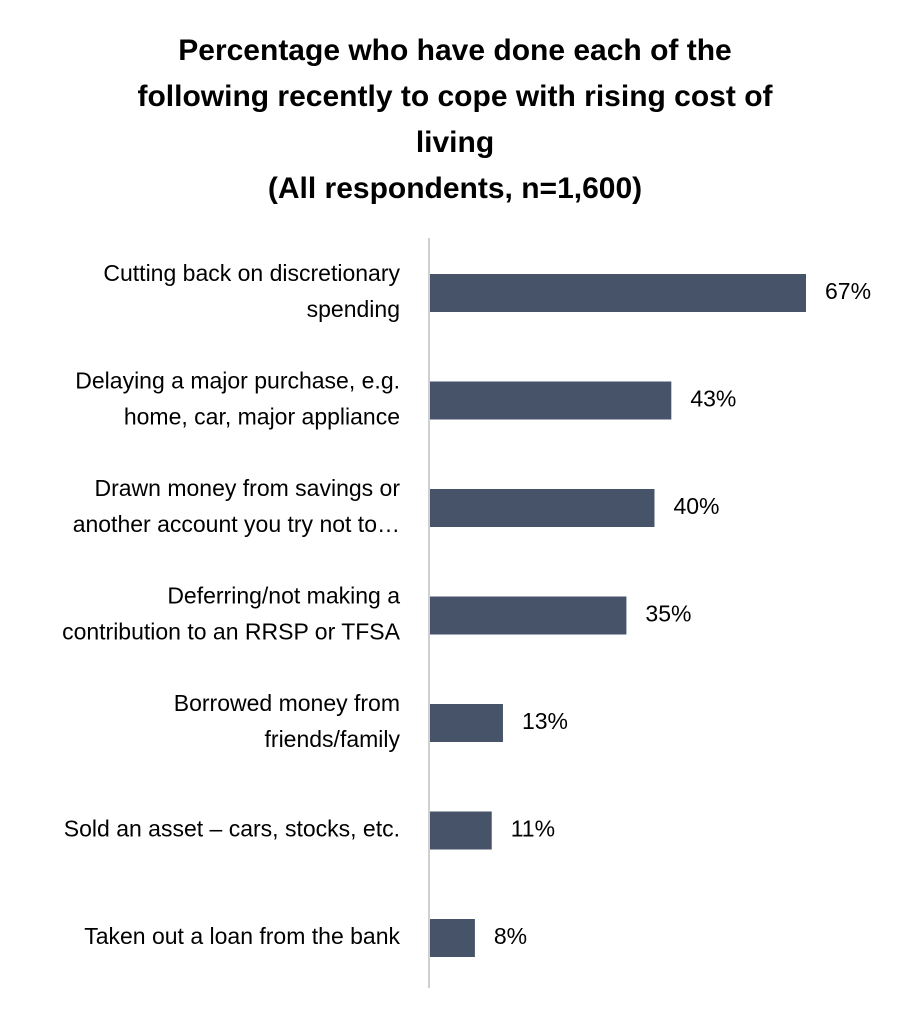 The width and height of the screenshot is (910, 1024). I want to click on category-label-5-line-2: friends/family, so click(333, 739).